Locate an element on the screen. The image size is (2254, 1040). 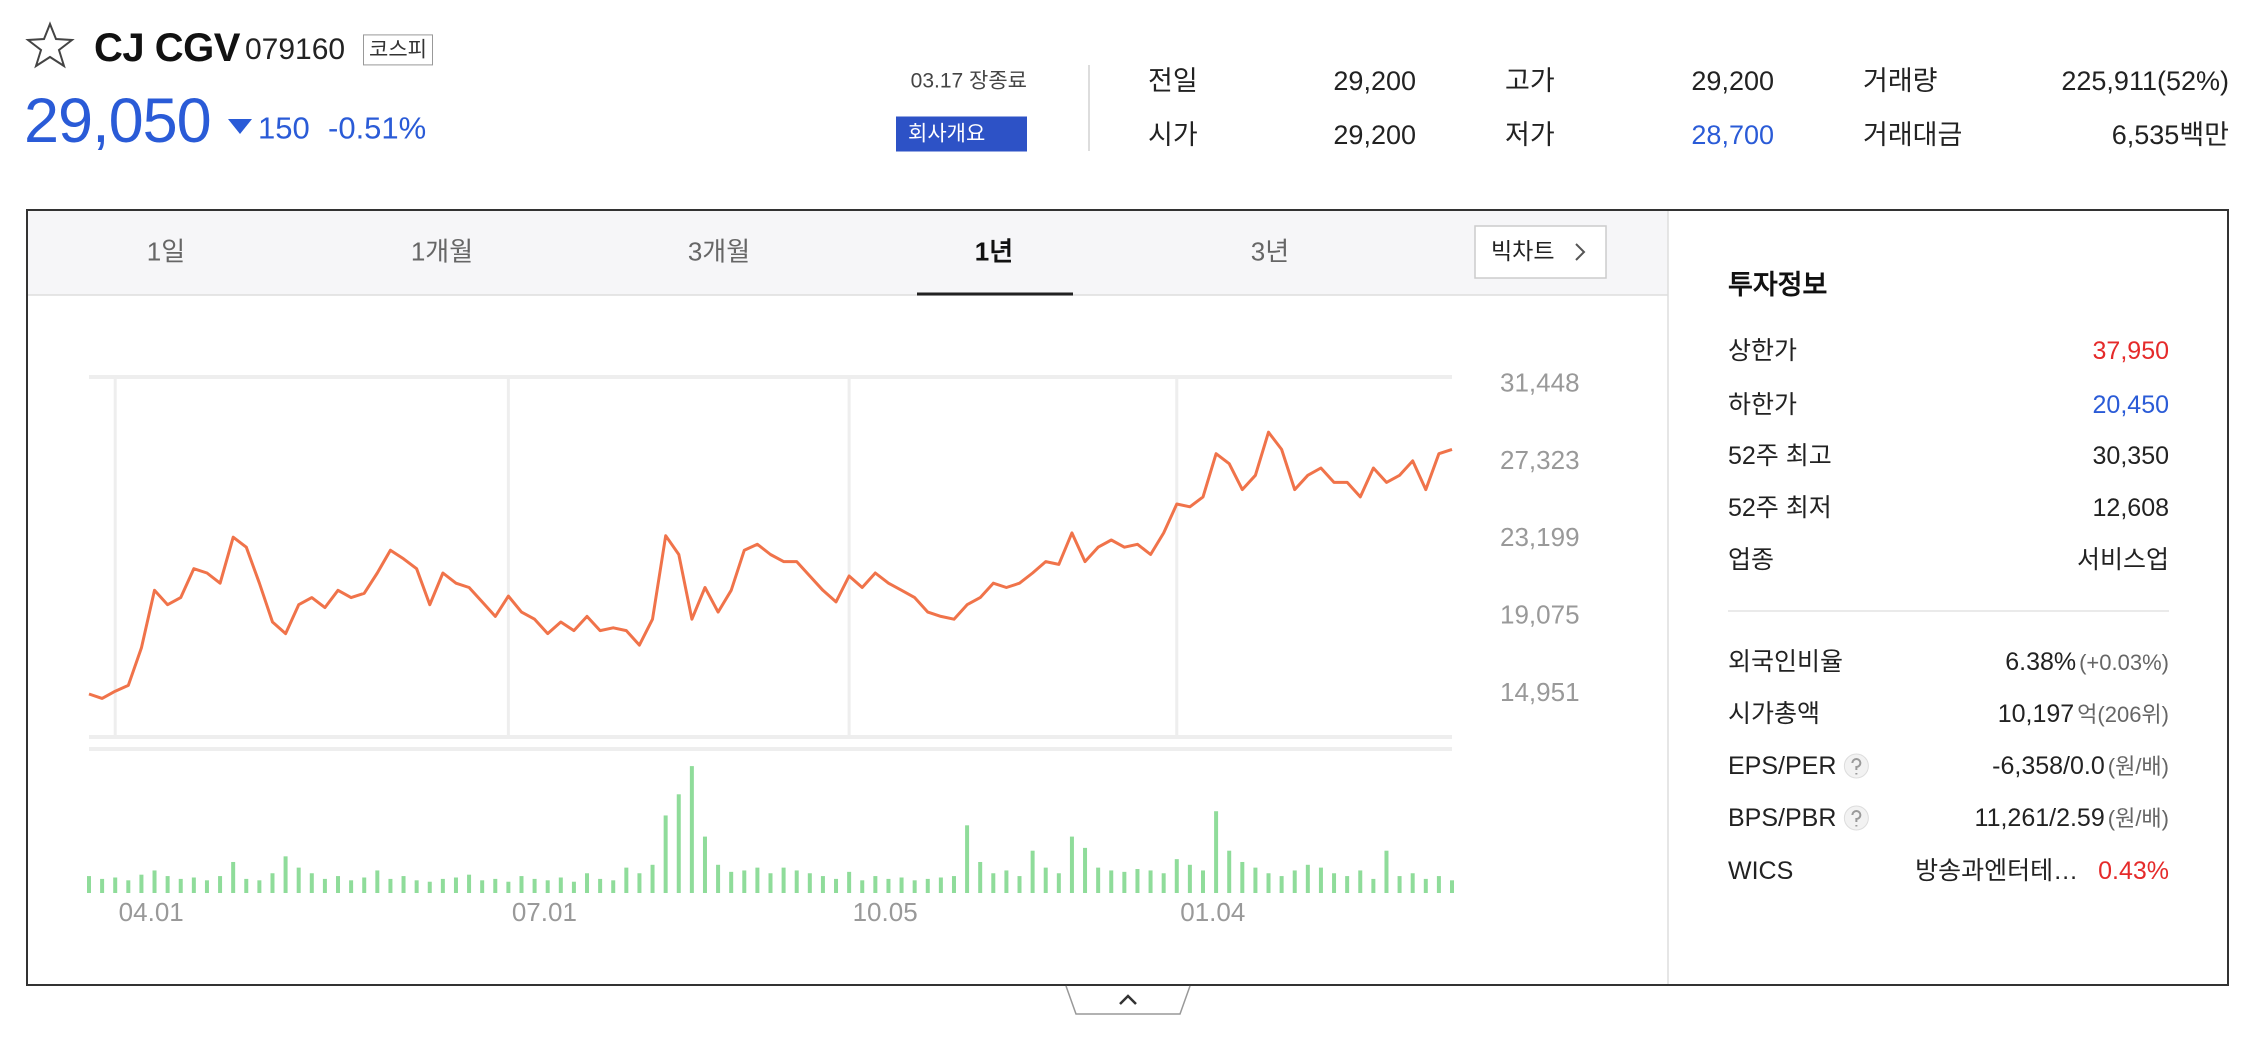
down-arrow is located at coordinates (240, 126).